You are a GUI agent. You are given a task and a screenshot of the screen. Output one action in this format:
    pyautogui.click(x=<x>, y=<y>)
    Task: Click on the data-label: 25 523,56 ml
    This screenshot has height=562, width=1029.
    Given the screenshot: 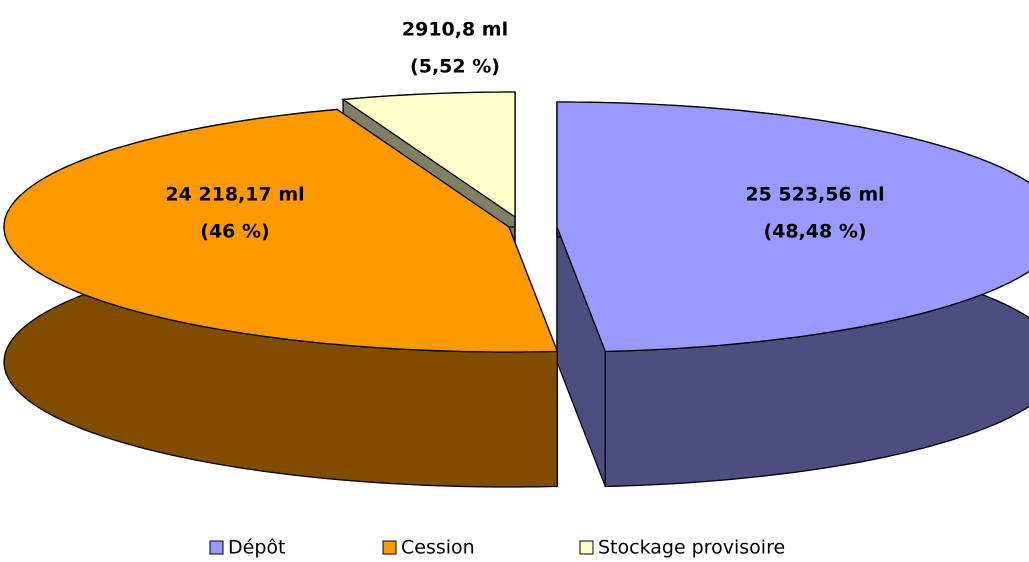 What is the action you would take?
    pyautogui.click(x=814, y=195)
    